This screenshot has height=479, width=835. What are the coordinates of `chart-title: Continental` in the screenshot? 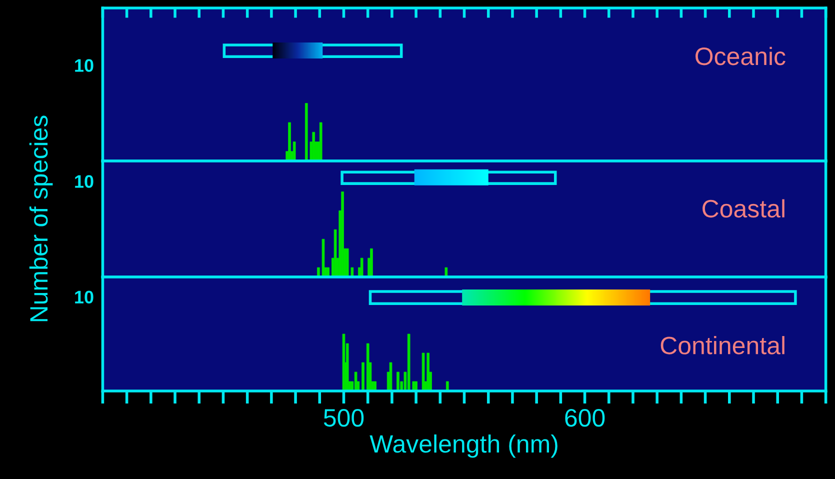 It's located at (722, 345).